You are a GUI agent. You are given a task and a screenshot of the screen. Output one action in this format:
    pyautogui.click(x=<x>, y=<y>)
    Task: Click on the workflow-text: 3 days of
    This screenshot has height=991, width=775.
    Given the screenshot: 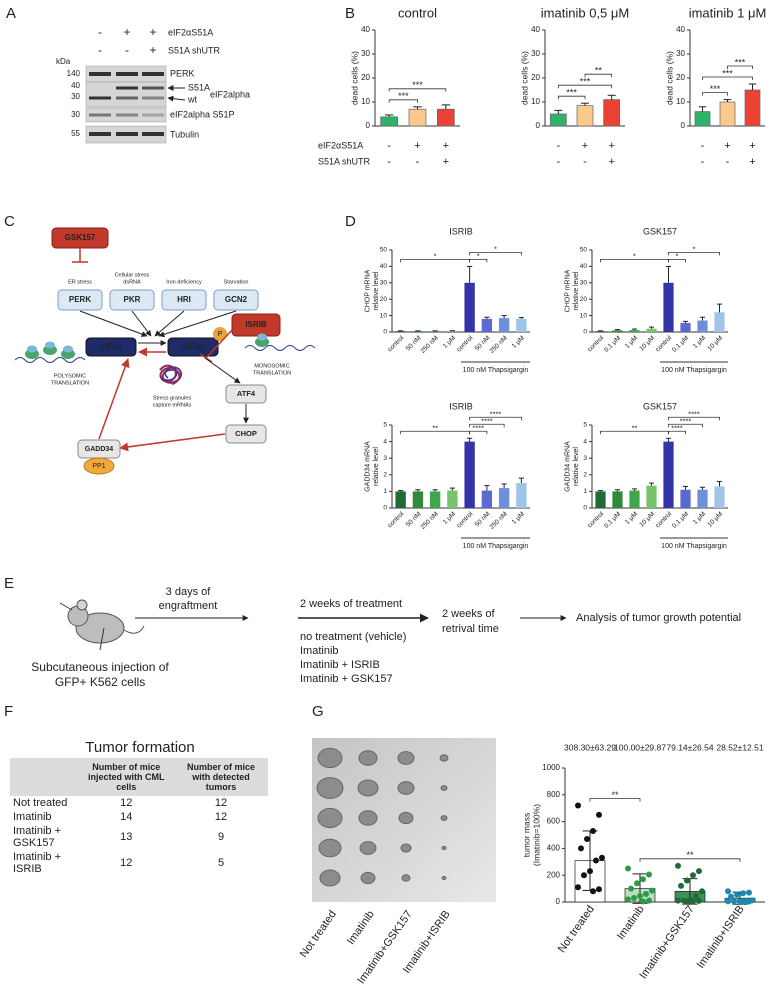 What is the action you would take?
    pyautogui.click(x=189, y=592)
    